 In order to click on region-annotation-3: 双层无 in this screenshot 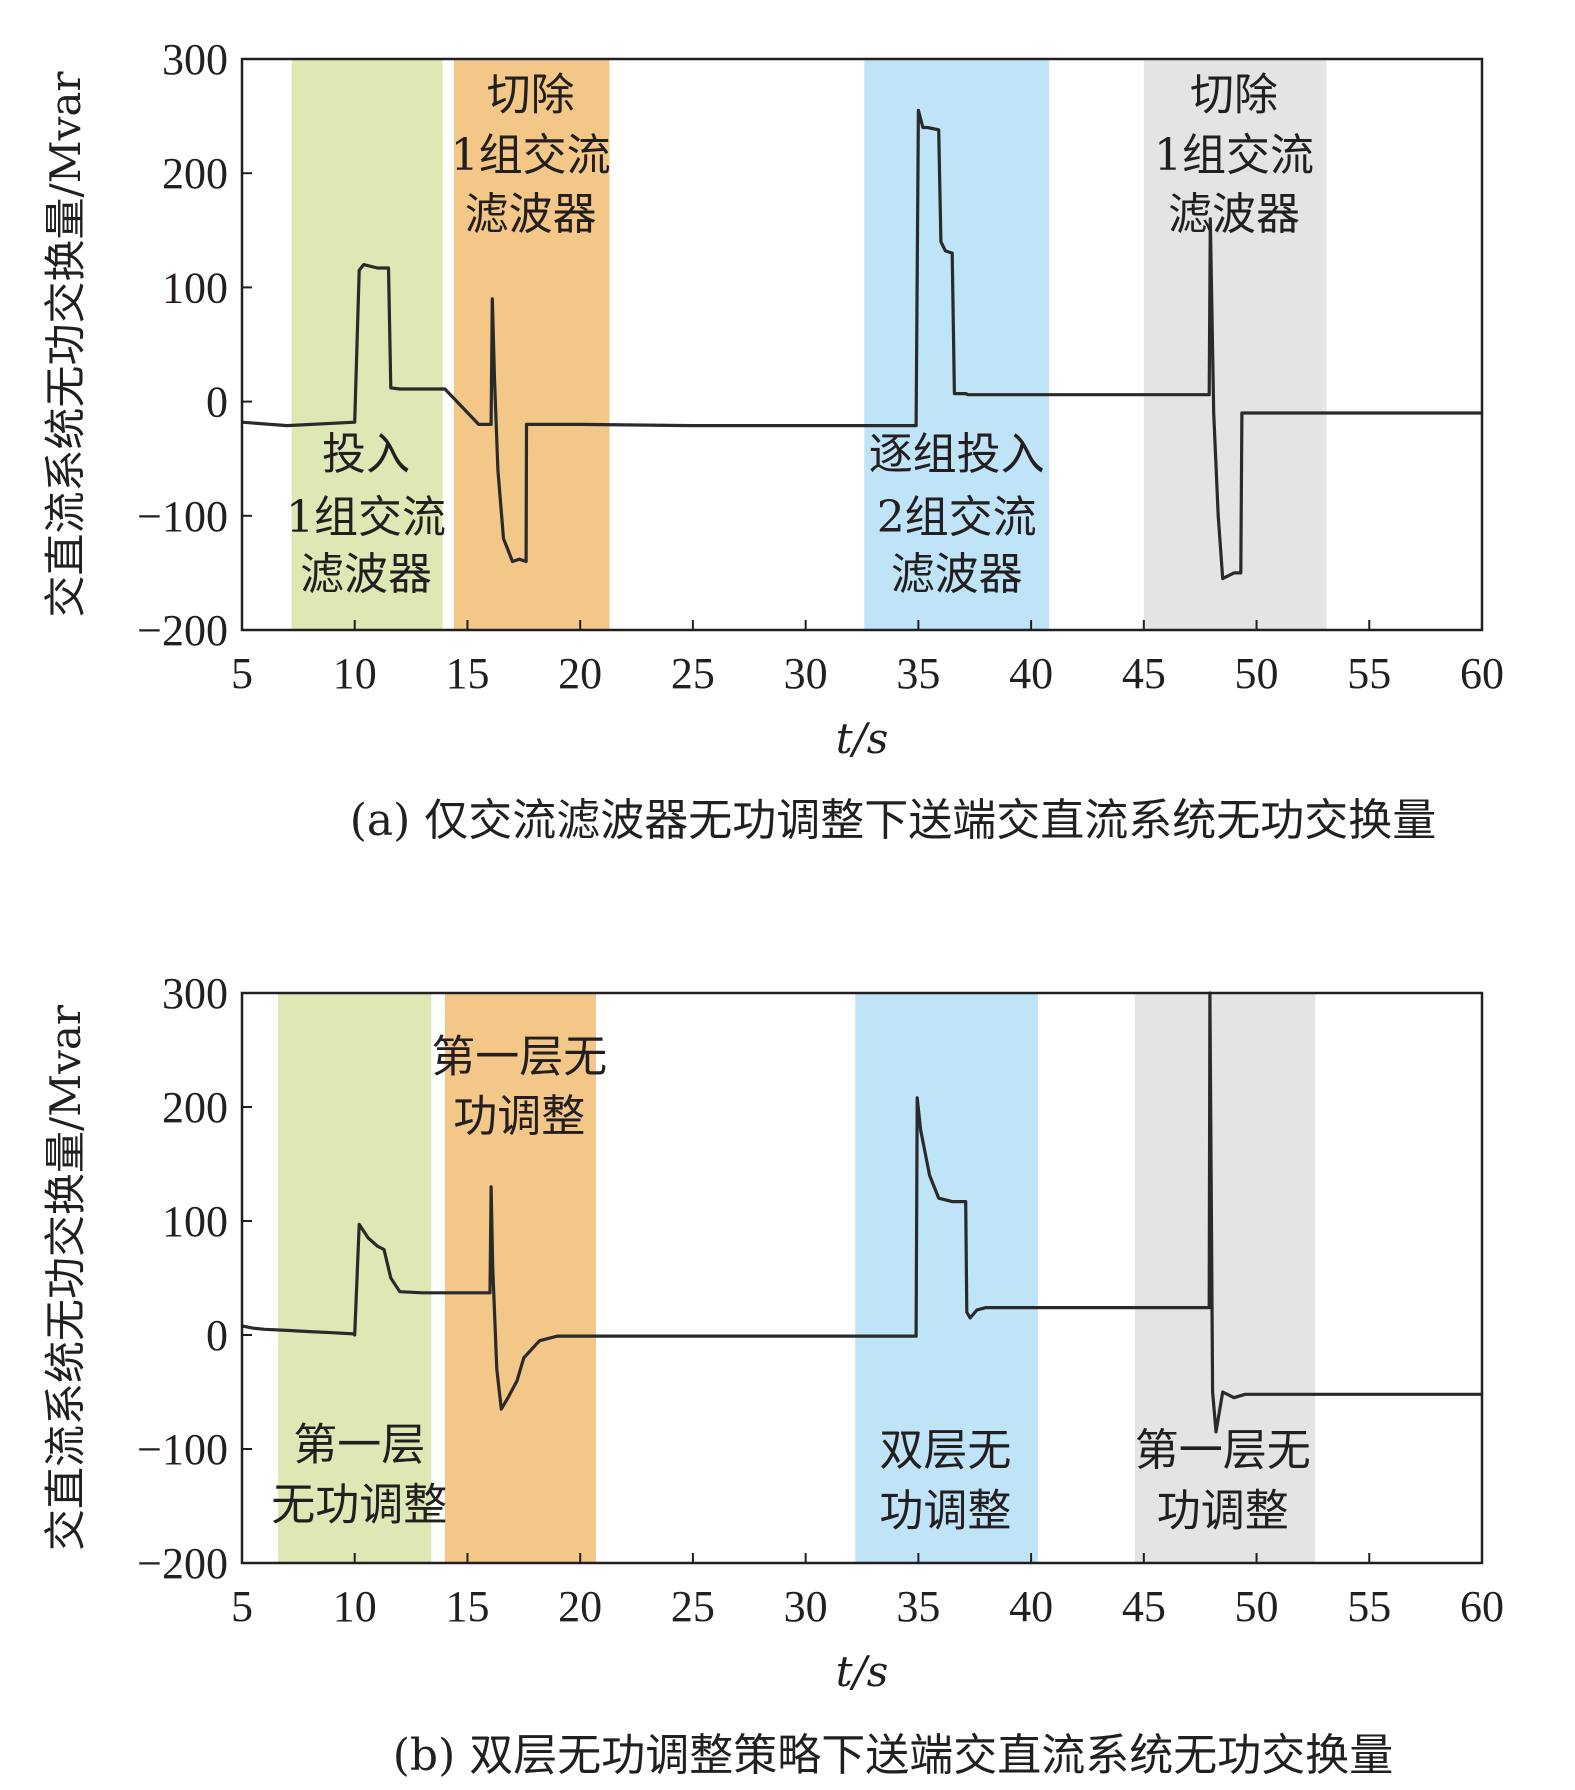, I will do `click(945, 1450)`.